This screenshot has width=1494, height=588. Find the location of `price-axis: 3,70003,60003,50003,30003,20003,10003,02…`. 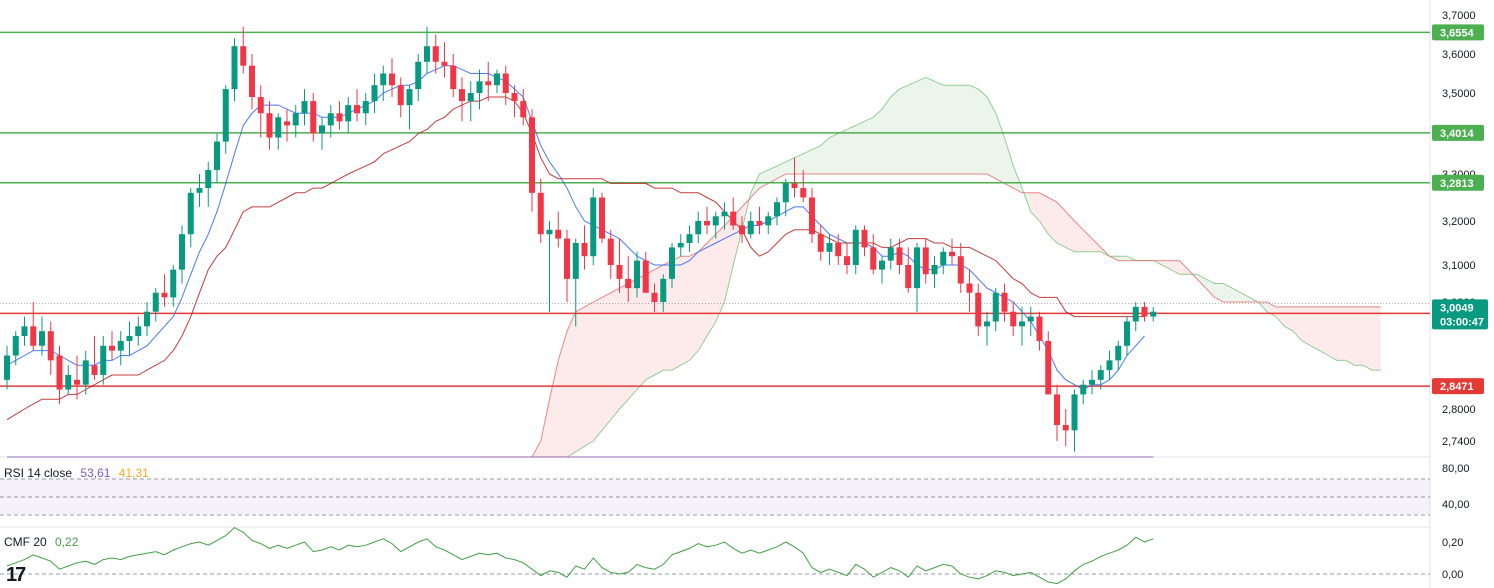

price-axis: 3,70003,60003,50003,30003,20003,10003,02… is located at coordinates (1460, 295).